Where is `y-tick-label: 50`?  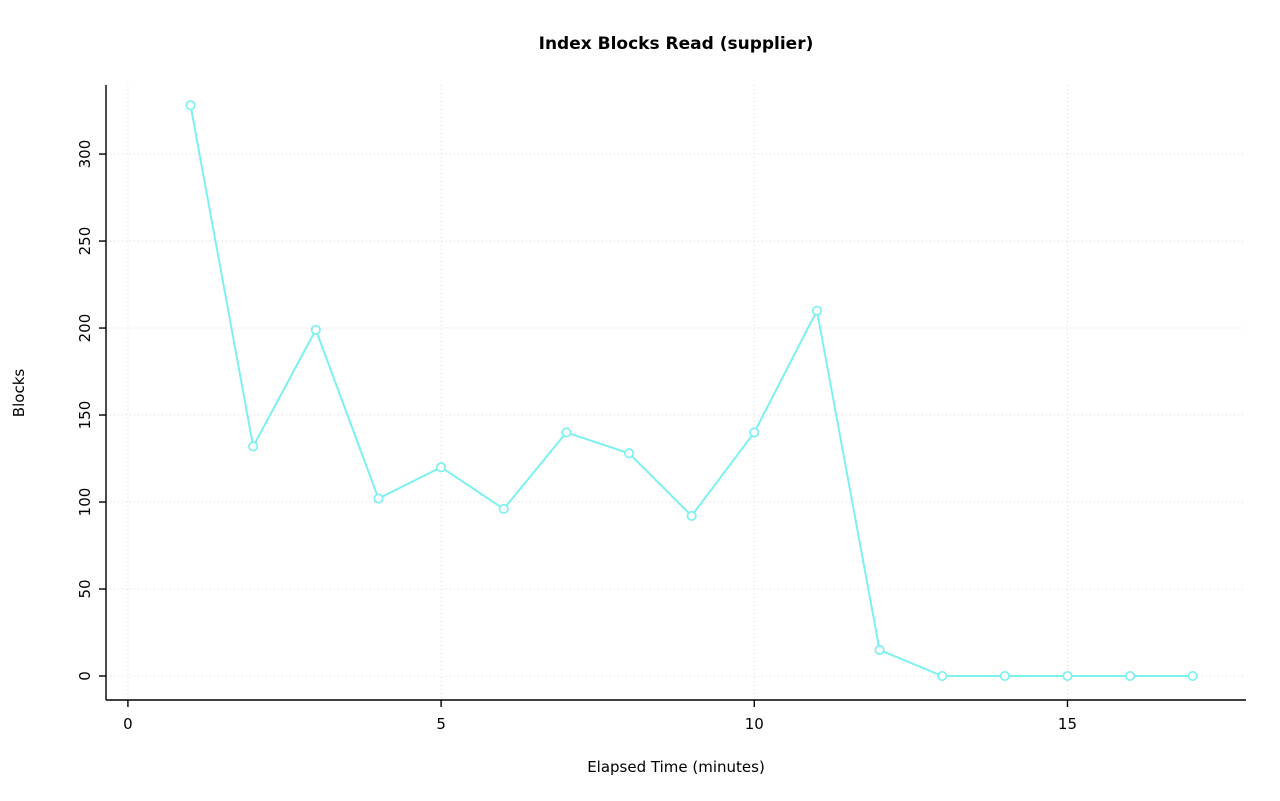 y-tick-label: 50 is located at coordinates (85, 588).